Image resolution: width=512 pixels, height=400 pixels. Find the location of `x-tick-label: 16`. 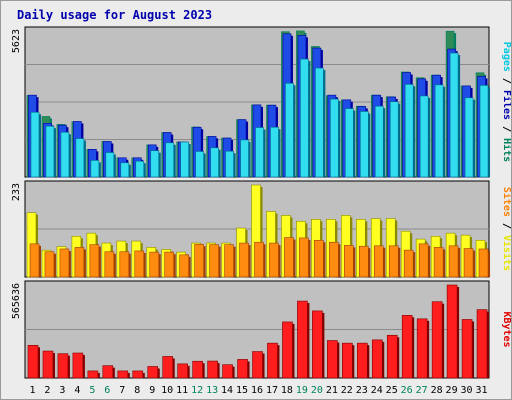

x-tick-label: 16 is located at coordinates (257, 390).